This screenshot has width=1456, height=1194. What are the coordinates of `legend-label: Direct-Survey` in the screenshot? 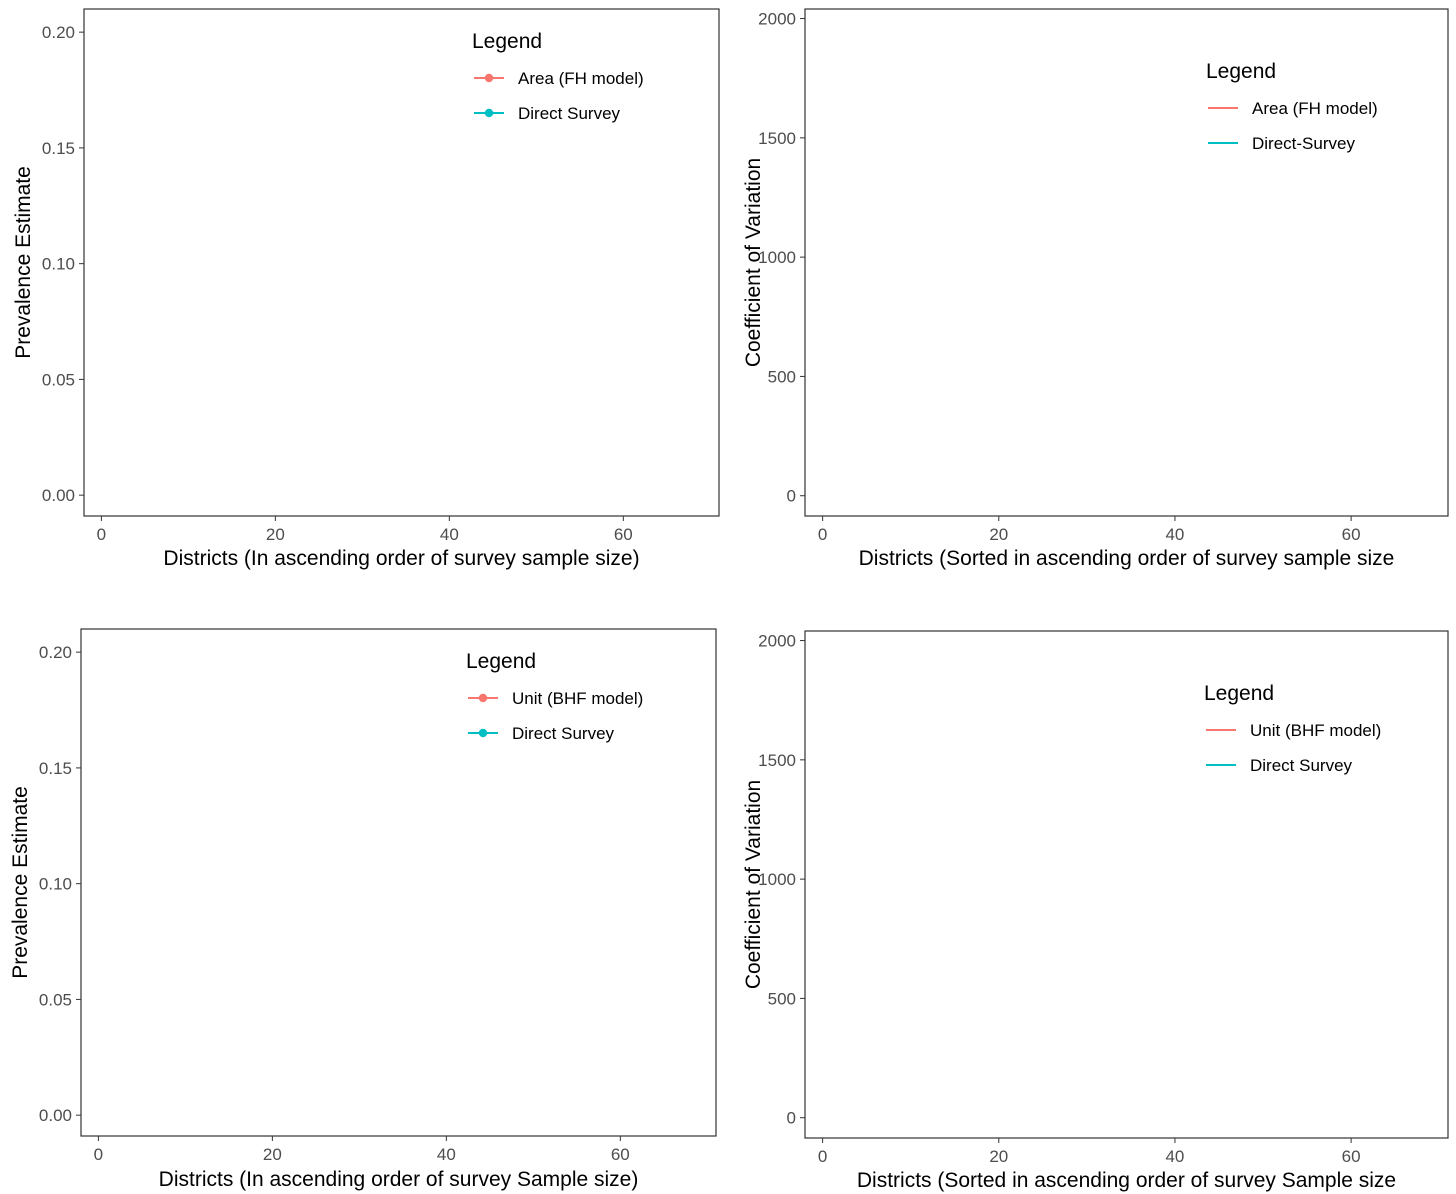 It's located at (1303, 143).